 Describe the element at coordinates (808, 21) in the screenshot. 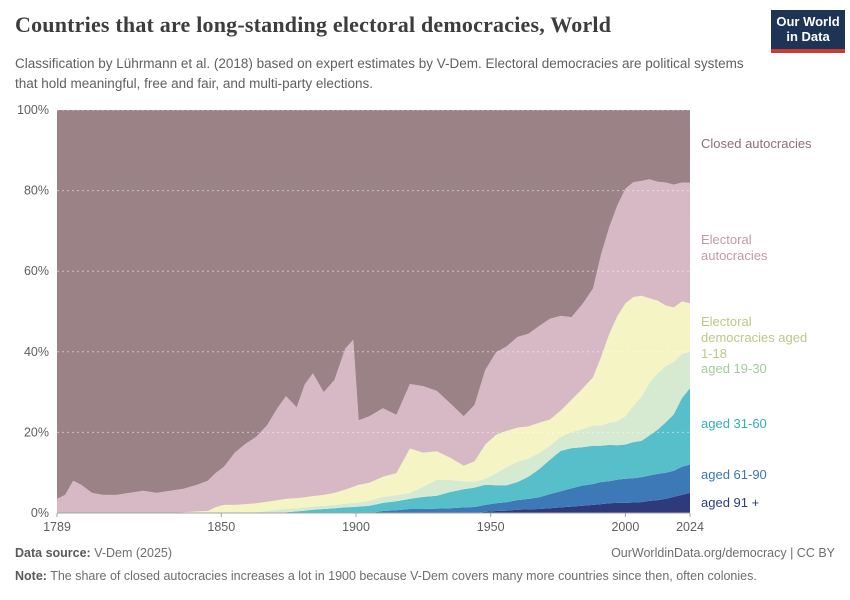

I see `owid-logo-line1: Our World` at that location.